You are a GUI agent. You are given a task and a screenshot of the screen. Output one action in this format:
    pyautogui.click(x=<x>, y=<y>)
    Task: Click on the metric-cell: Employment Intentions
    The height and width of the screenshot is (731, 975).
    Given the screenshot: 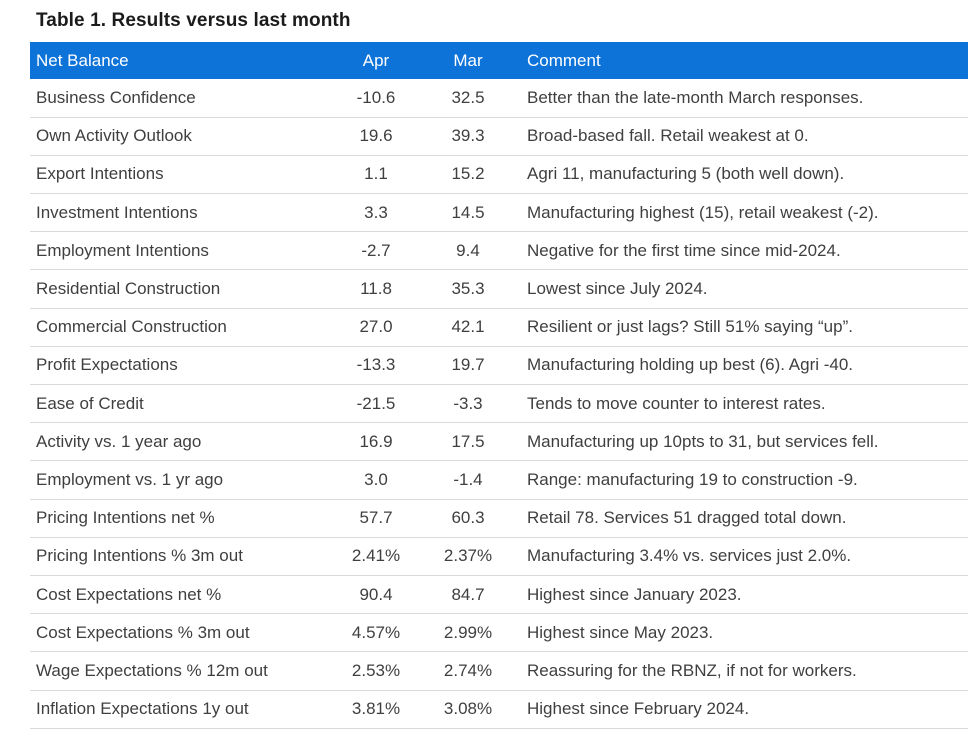 What is the action you would take?
    pyautogui.click(x=175, y=251)
    